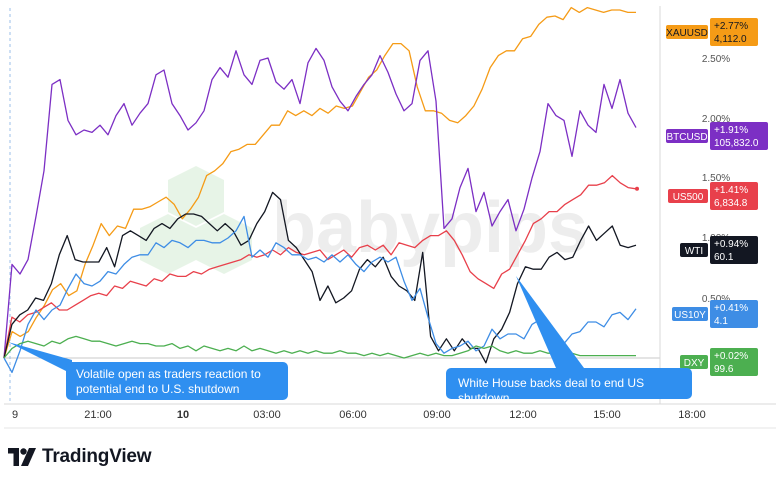  I want to click on y-tick: 2.00%, so click(716, 119).